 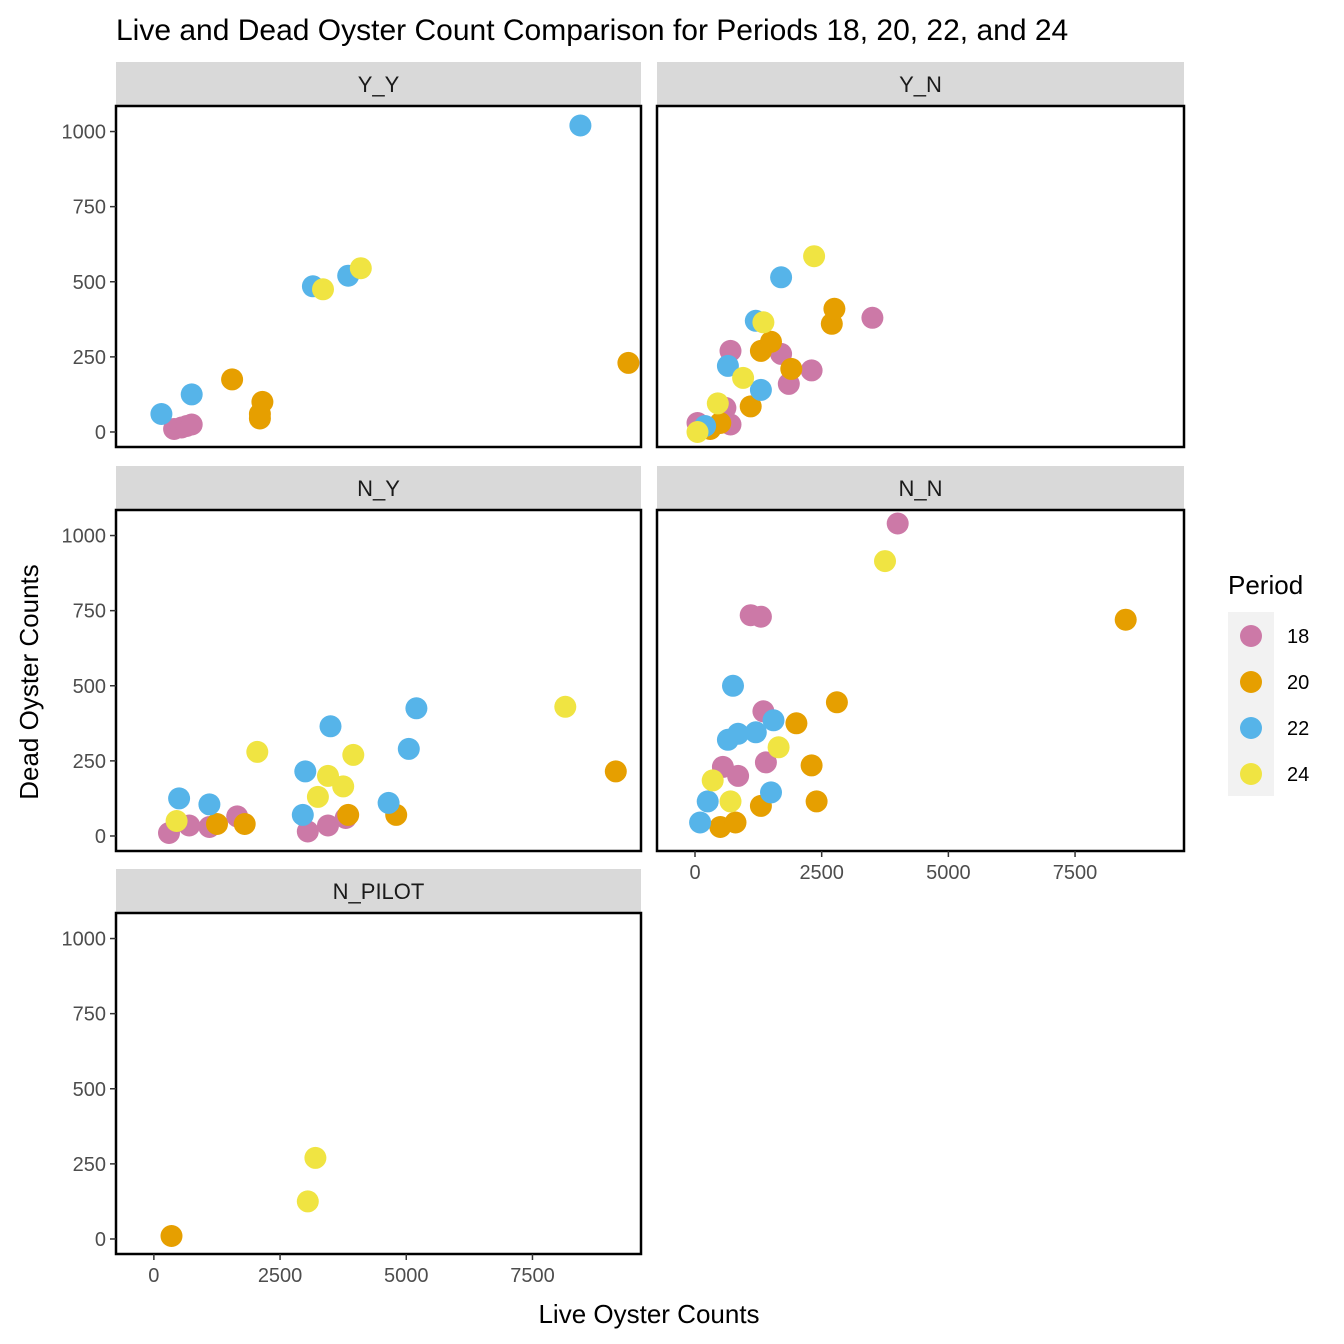 I want to click on panel-n-y: N_Y 0 250 500 750 1000, so click(x=352, y=659).